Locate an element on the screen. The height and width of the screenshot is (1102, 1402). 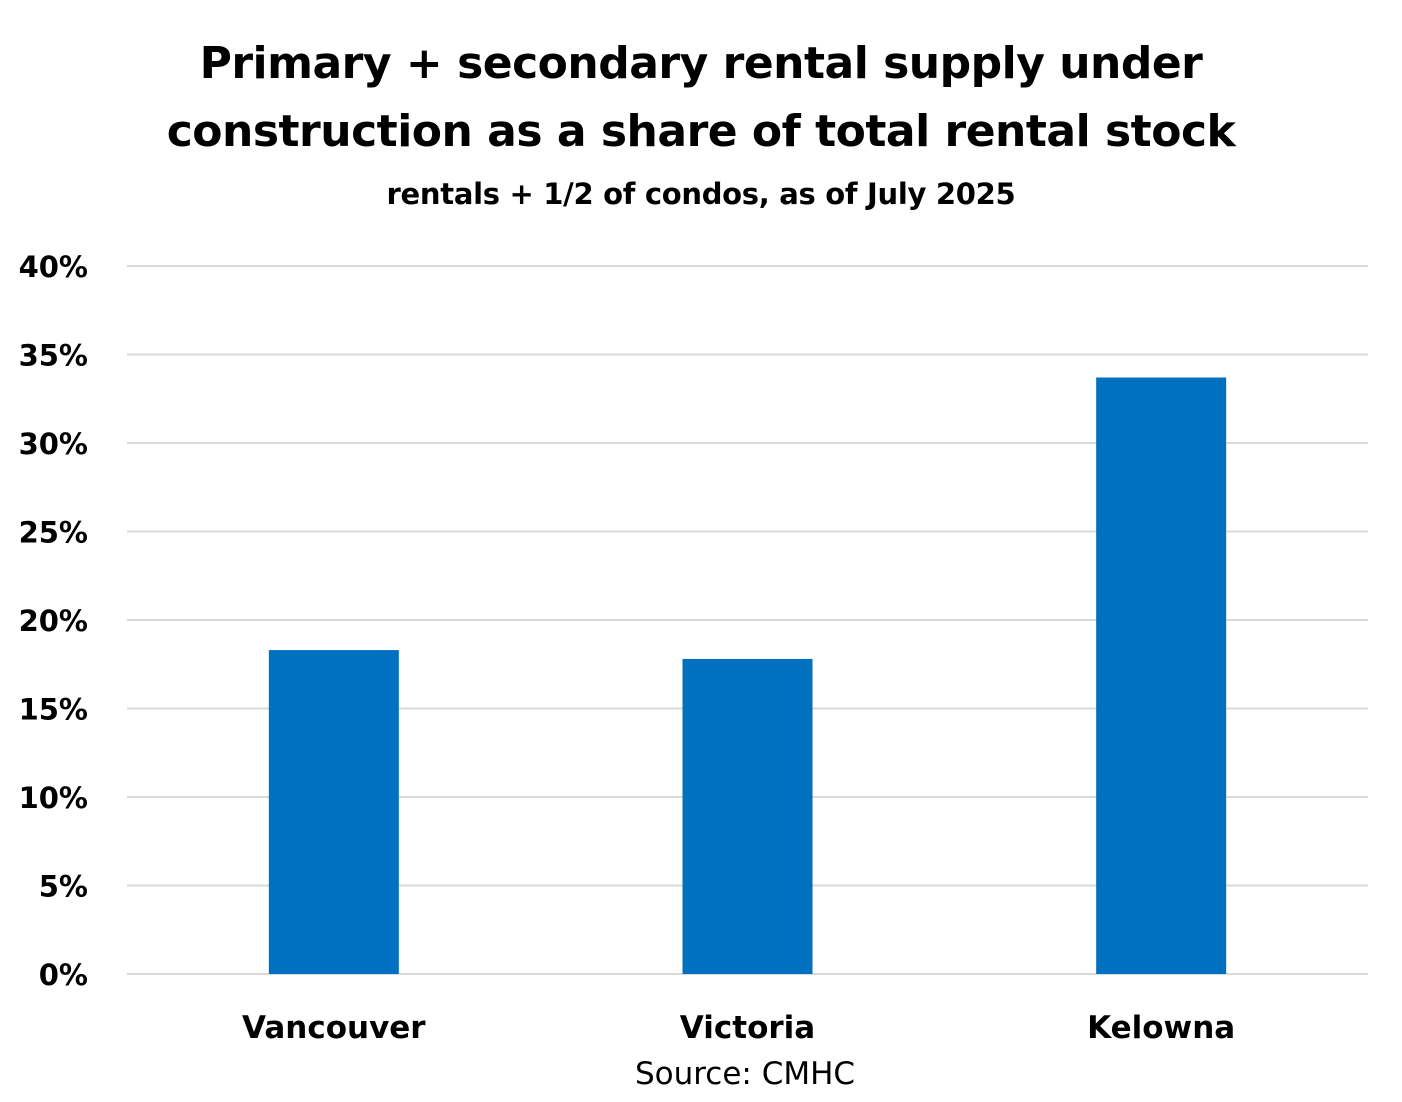
x-category-label: Kelowna is located at coordinates (1161, 1028).